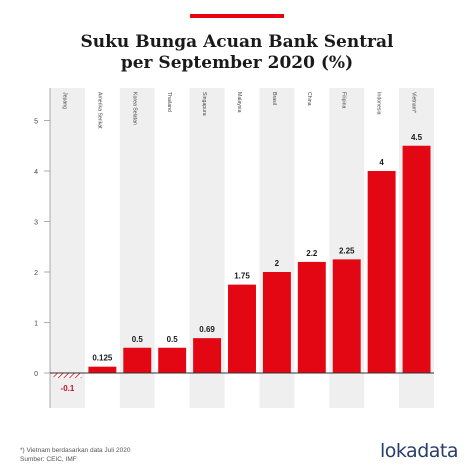 This screenshot has width=474, height=474. What do you see at coordinates (64, 100) in the screenshot?
I see `category-label: Jepang` at bounding box center [64, 100].